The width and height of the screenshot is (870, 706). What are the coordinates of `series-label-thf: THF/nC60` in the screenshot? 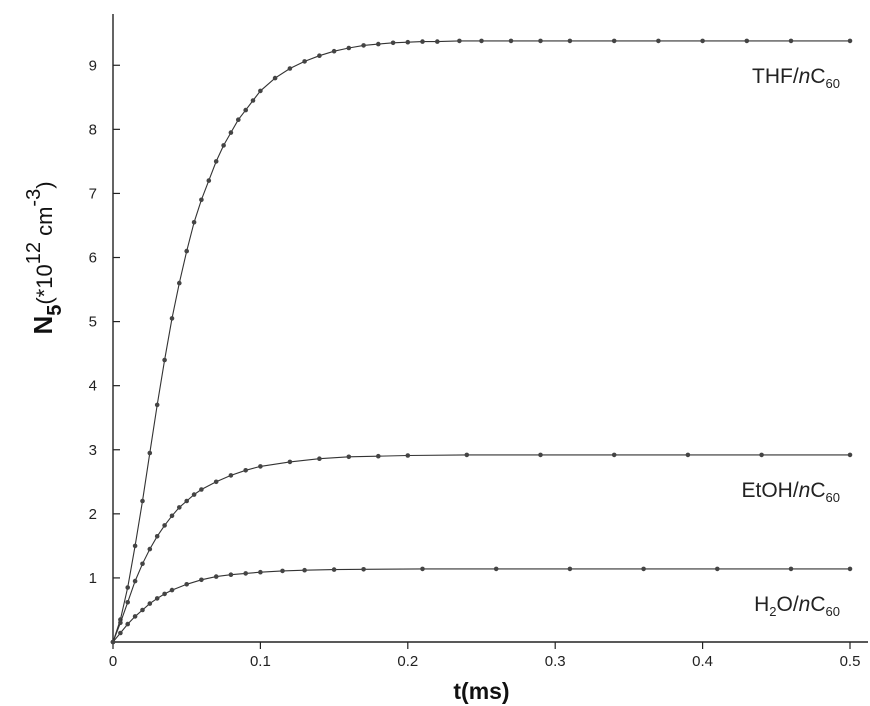 It's located at (796, 78).